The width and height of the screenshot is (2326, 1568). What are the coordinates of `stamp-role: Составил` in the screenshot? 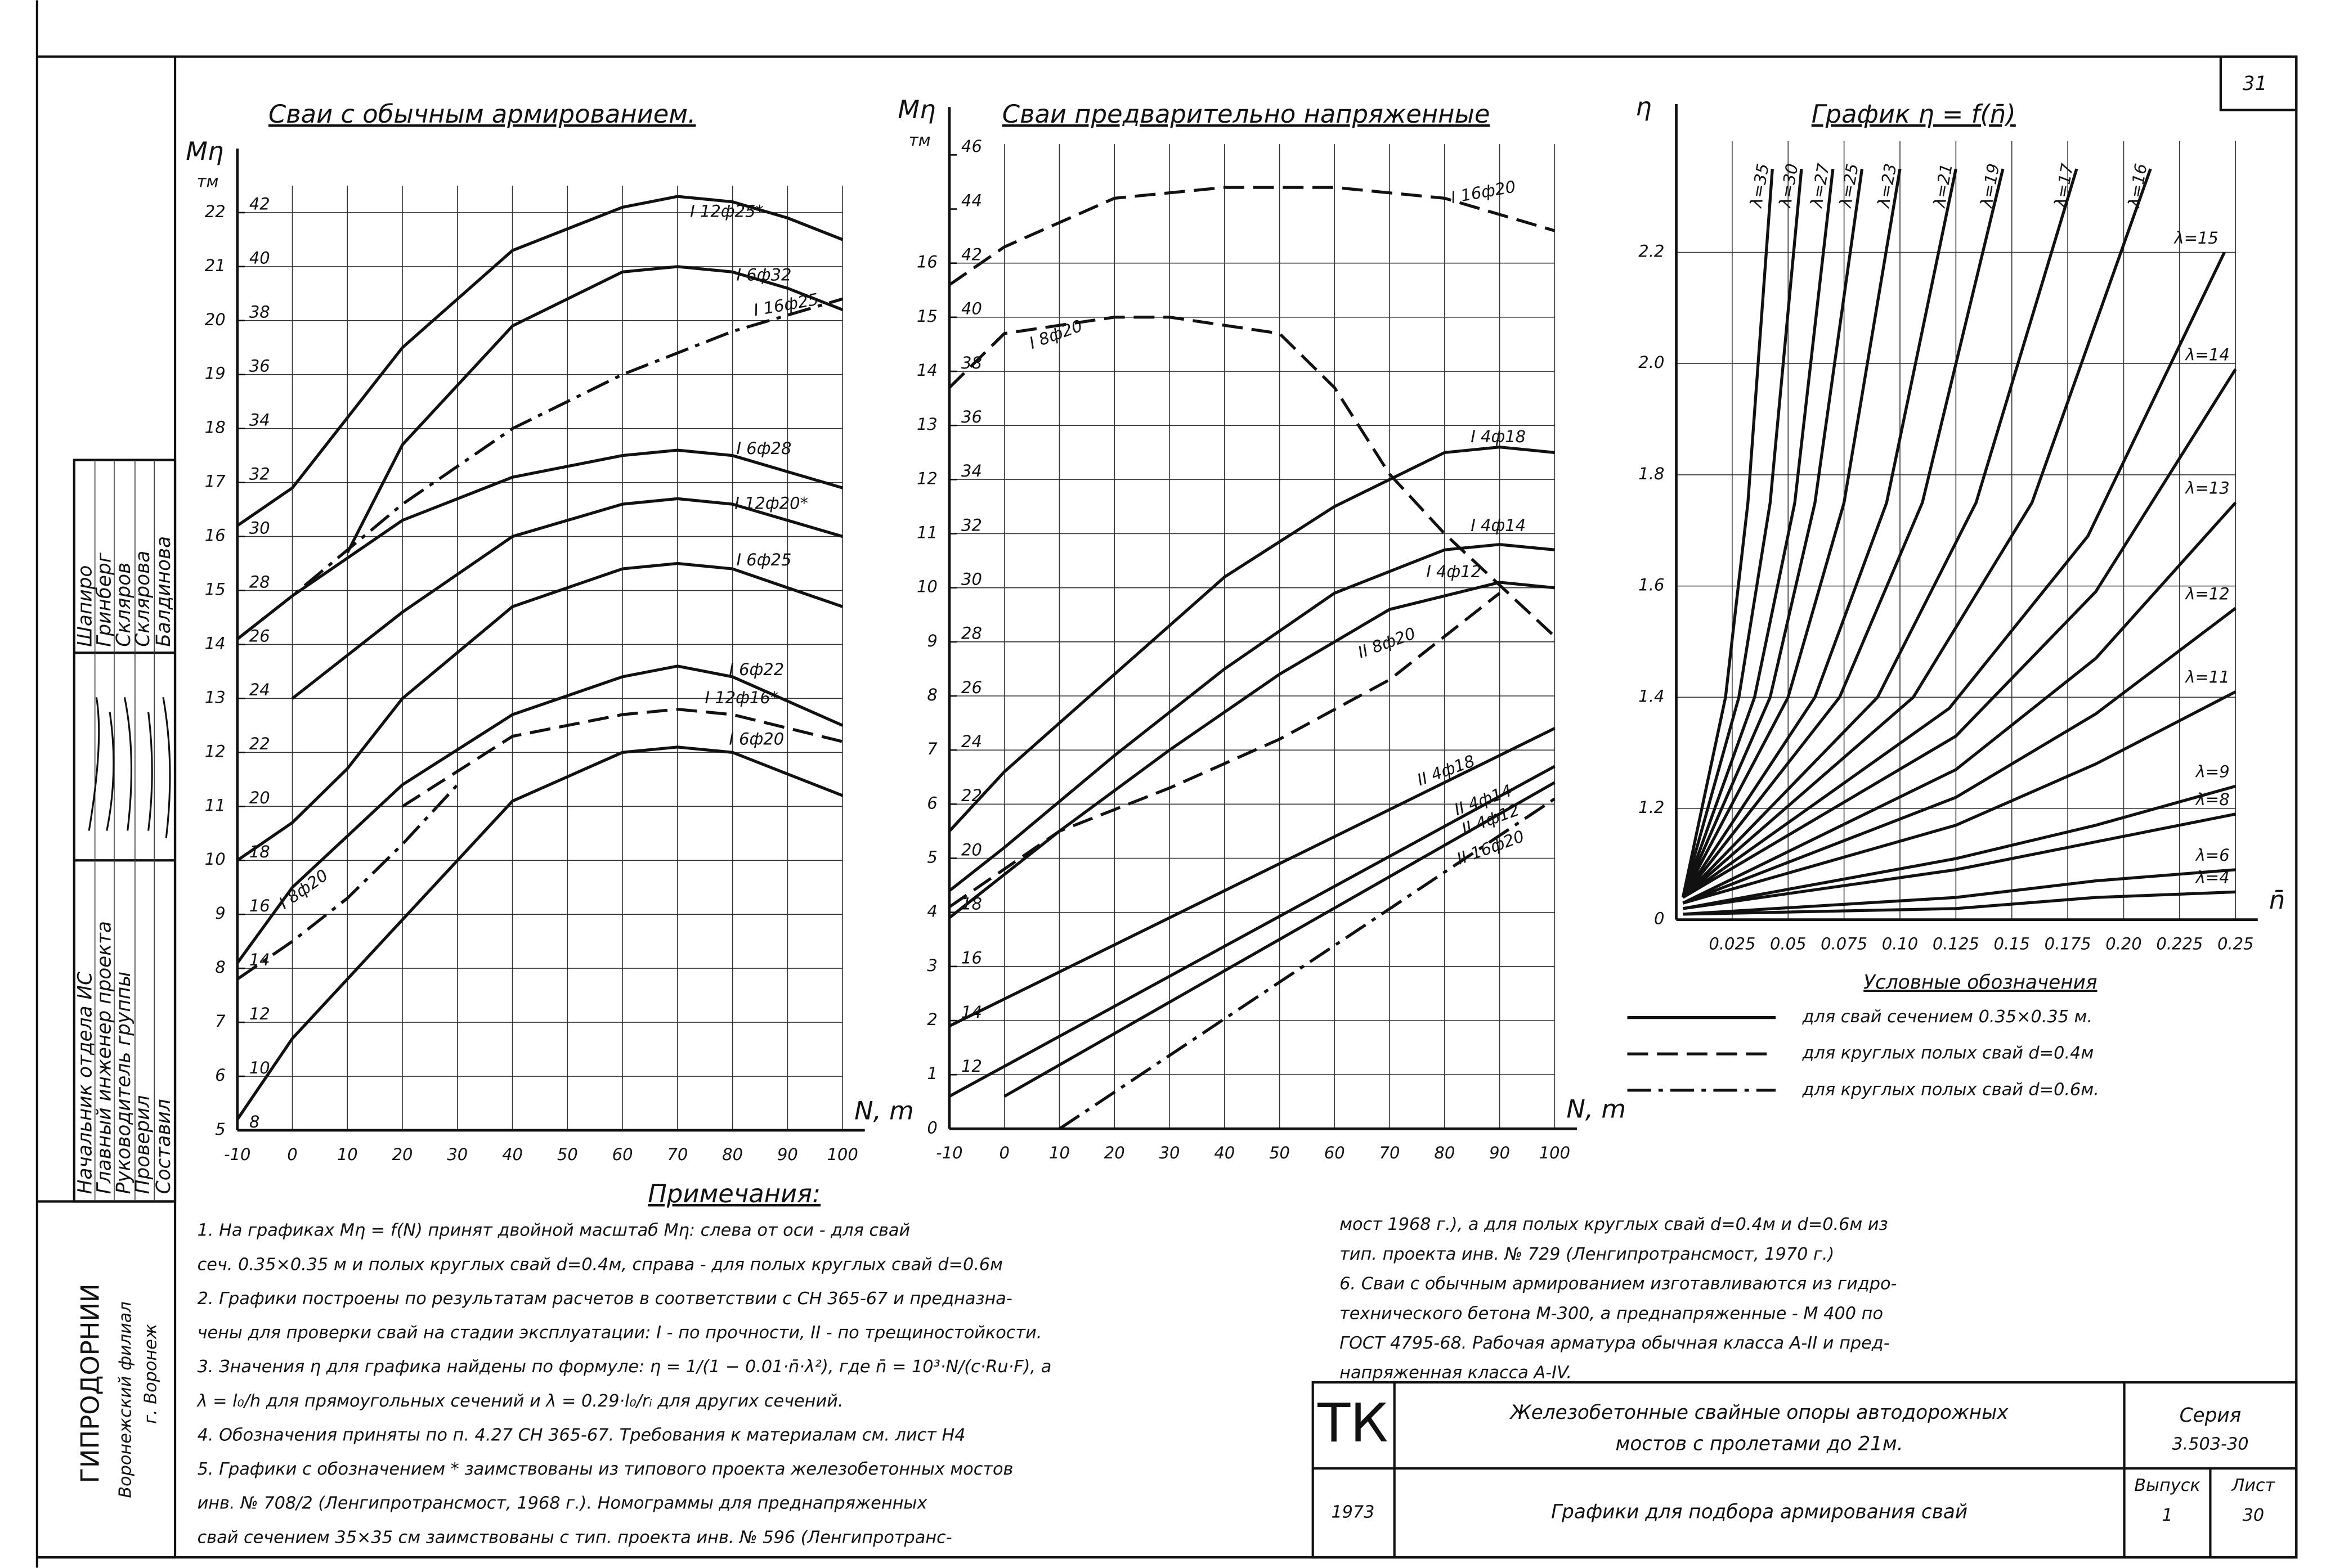 It's located at (164, 1146).